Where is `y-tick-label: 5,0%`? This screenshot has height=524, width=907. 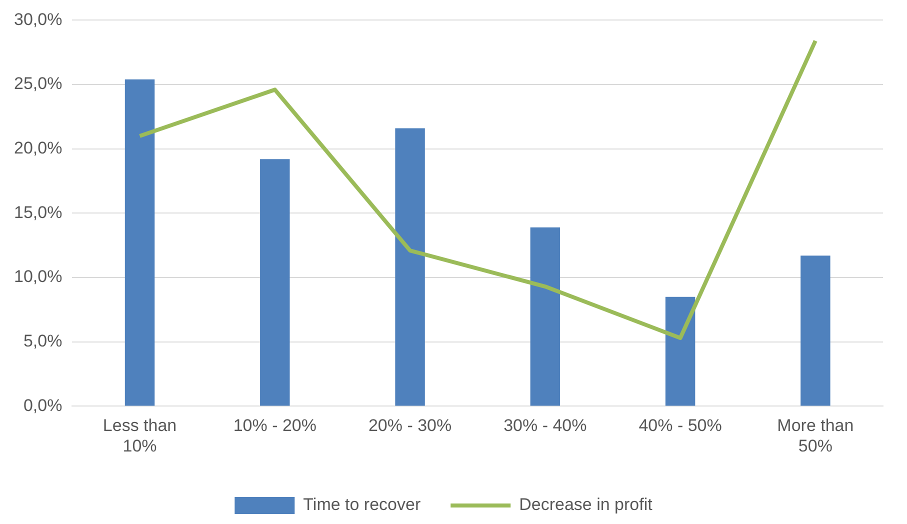 y-tick-label: 5,0% is located at coordinates (42, 341).